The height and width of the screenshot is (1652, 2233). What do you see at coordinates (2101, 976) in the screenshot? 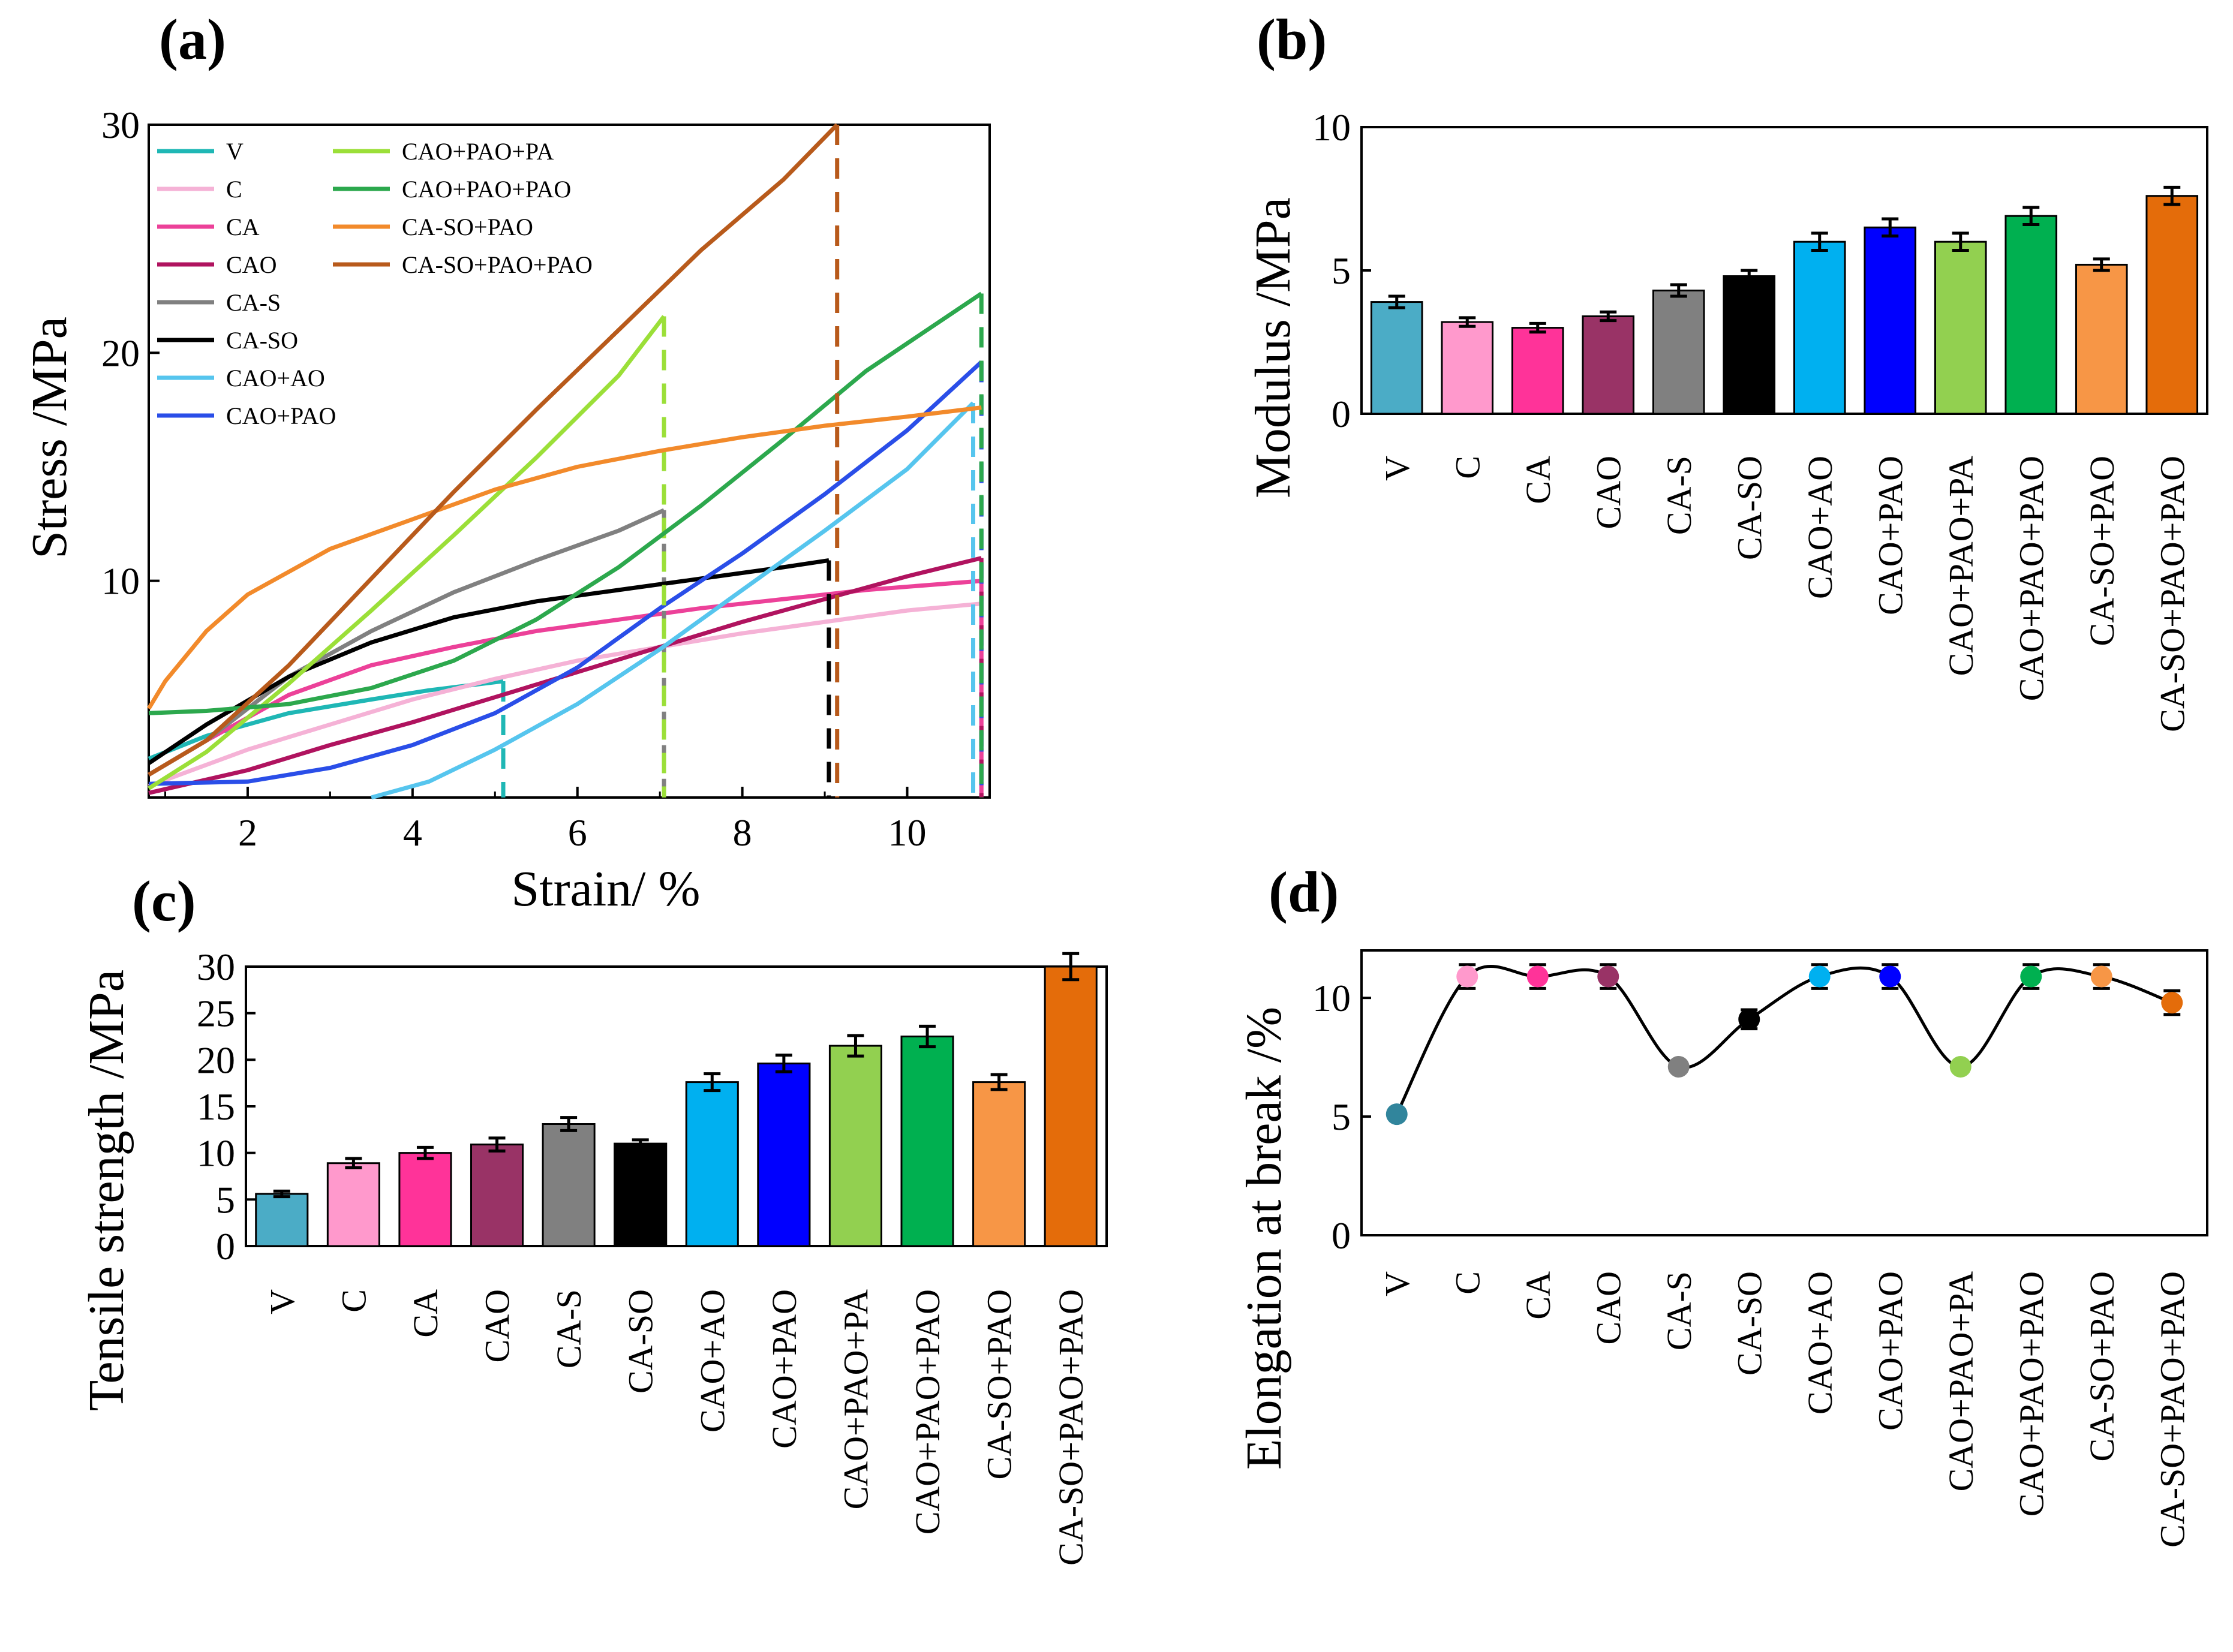
I see `panel-d-point-ca-so-pao` at bounding box center [2101, 976].